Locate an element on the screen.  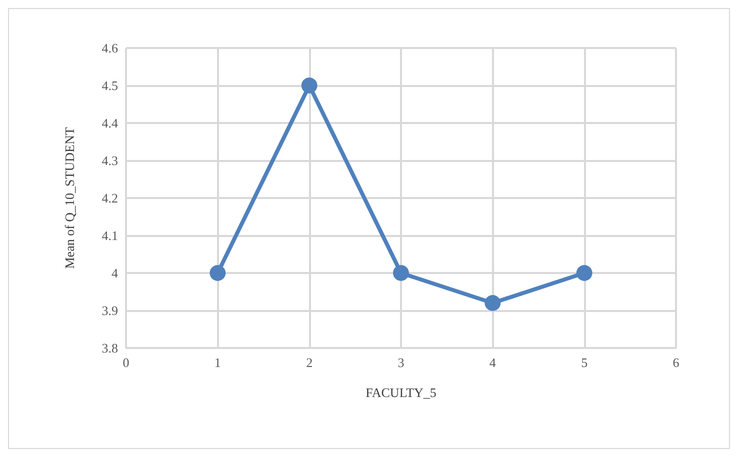
x-tick-label: 4 is located at coordinates (492, 362).